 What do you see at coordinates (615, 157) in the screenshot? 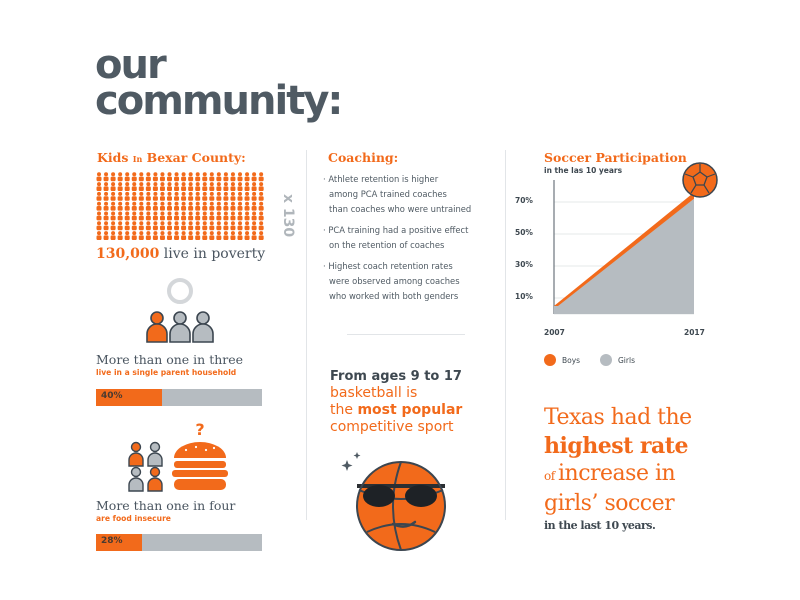
I see `soccer-heading: Soccer Participation` at bounding box center [615, 157].